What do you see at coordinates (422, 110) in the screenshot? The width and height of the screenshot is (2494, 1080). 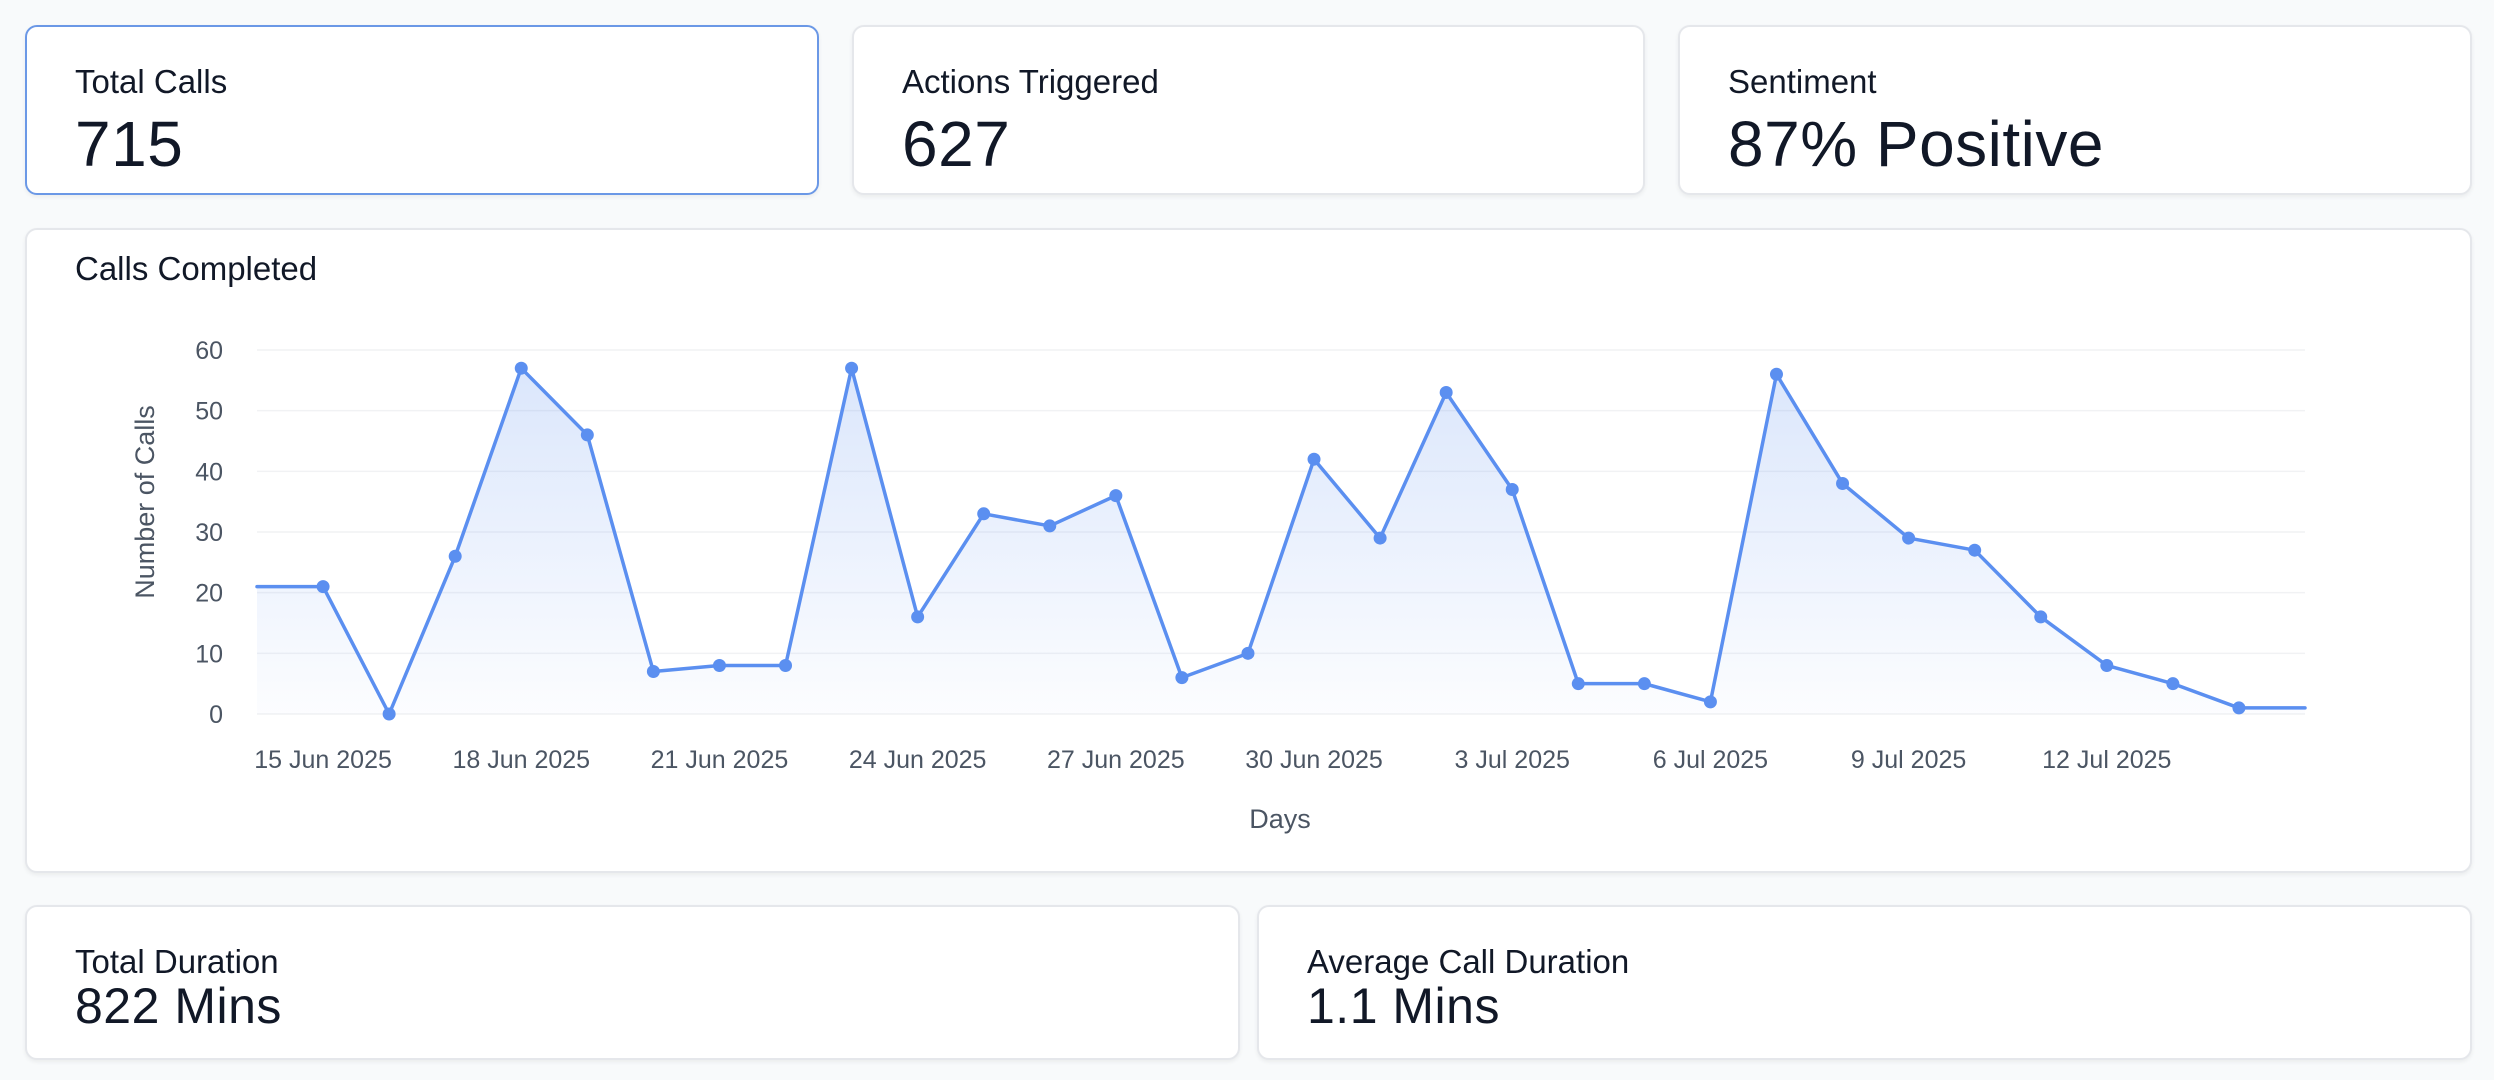 I see `stat-card-total-calls: Total Calls 715` at bounding box center [422, 110].